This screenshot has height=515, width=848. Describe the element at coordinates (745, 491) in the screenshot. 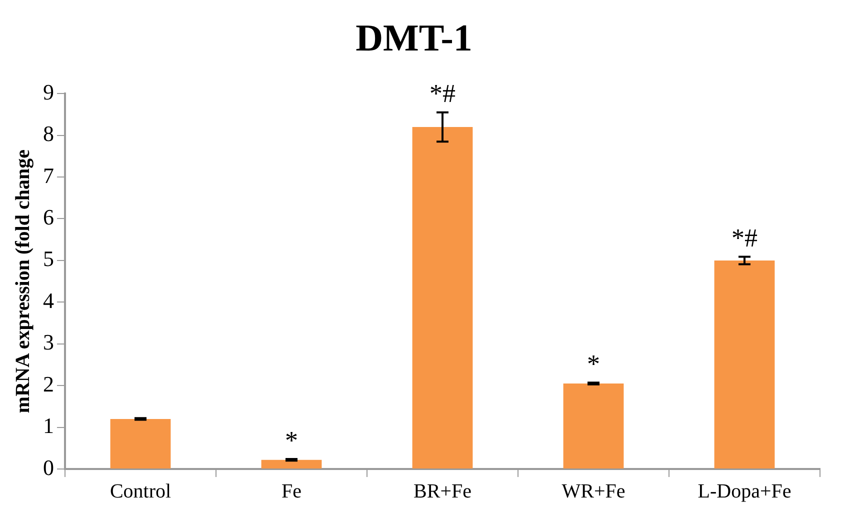

I see `x-tick-label: L-Dopa+Fe` at that location.